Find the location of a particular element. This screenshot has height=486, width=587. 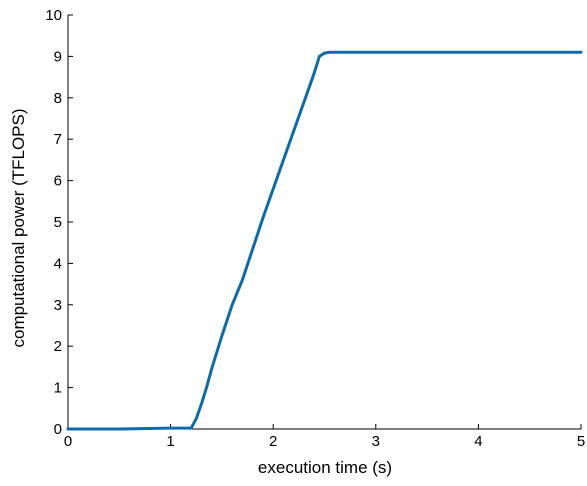

y-tick-label: 9 is located at coordinates (58, 56).